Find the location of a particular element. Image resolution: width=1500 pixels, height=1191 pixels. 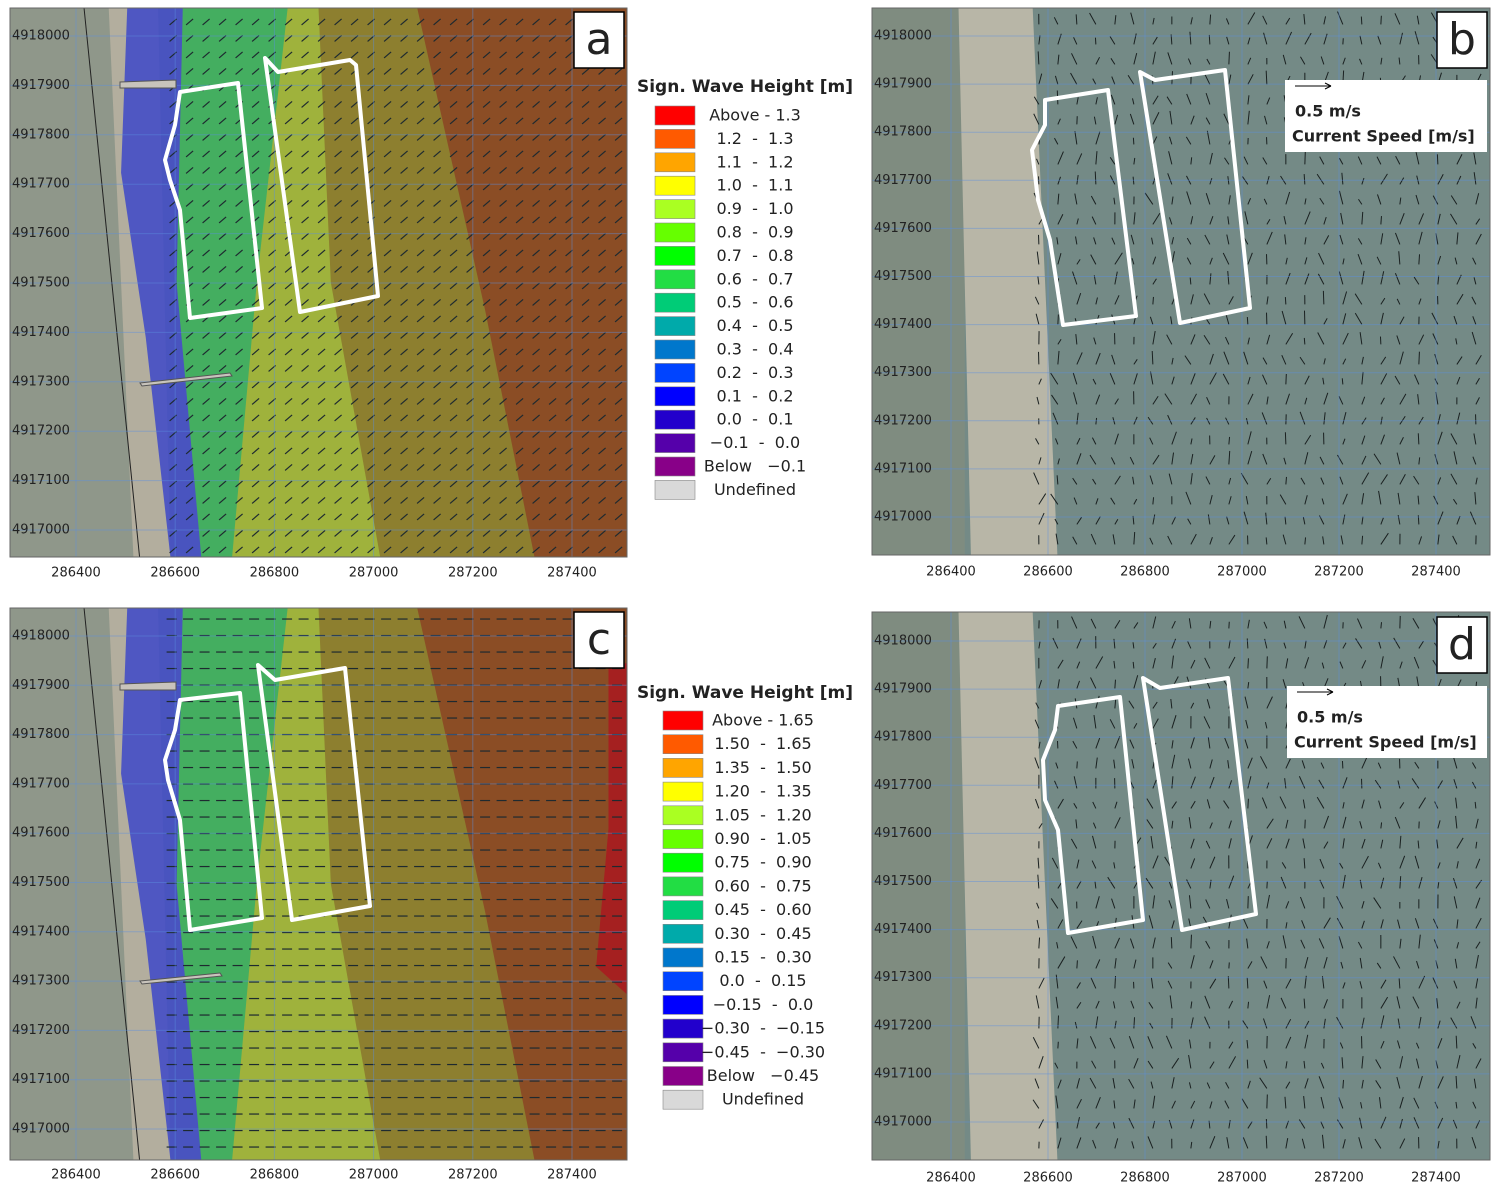

y-tick-label: 4917800 is located at coordinates (903, 737).